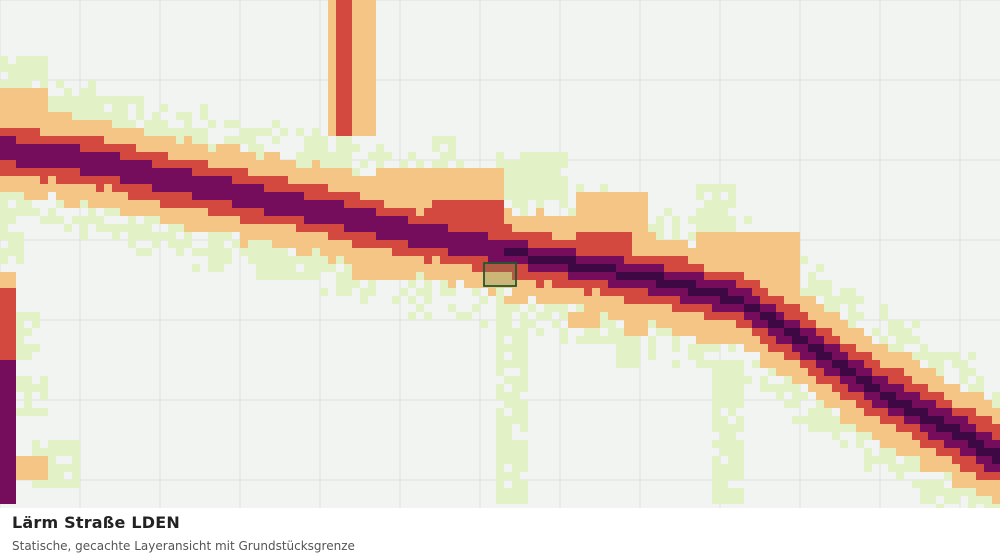 The image size is (1000, 560). What do you see at coordinates (500, 274) in the screenshot?
I see `parcel-boundary` at bounding box center [500, 274].